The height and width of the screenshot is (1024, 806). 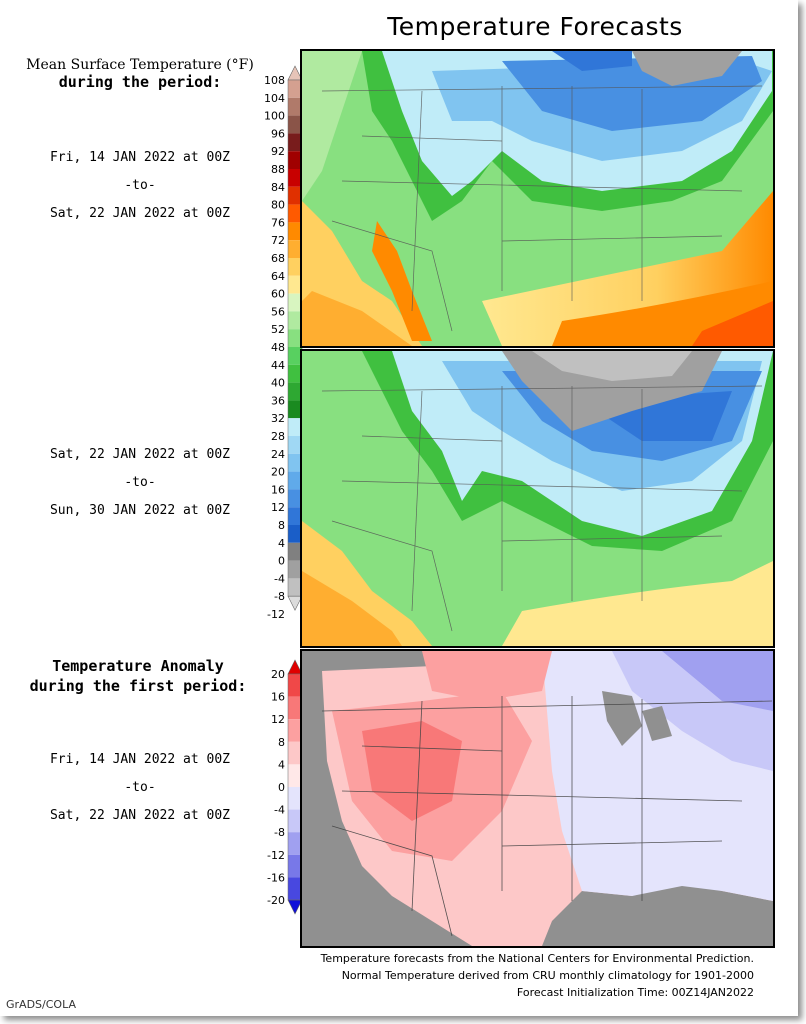 I want to click on anomaly-colorbar-tick-label: 8, so click(x=281, y=742).